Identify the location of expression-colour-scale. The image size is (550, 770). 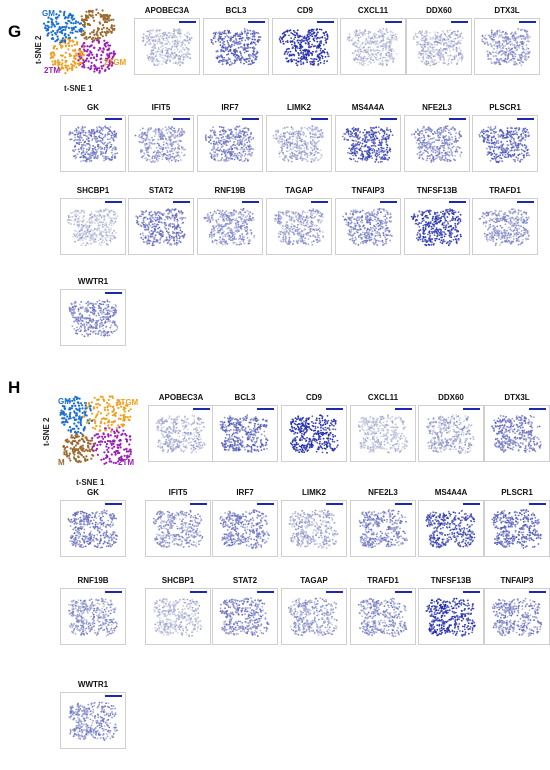
(181, 119).